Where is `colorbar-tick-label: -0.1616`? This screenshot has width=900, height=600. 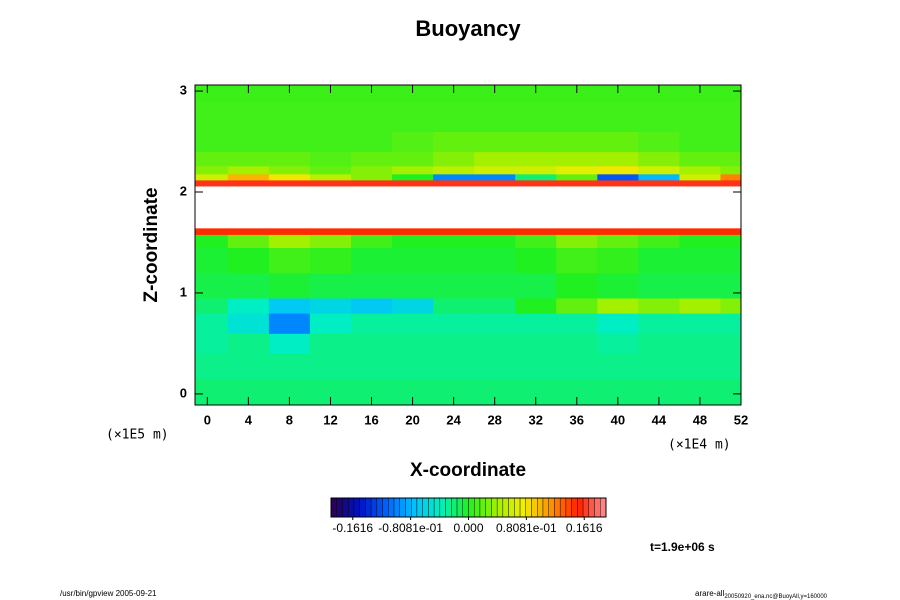 colorbar-tick-label: -0.1616 is located at coordinates (352, 528).